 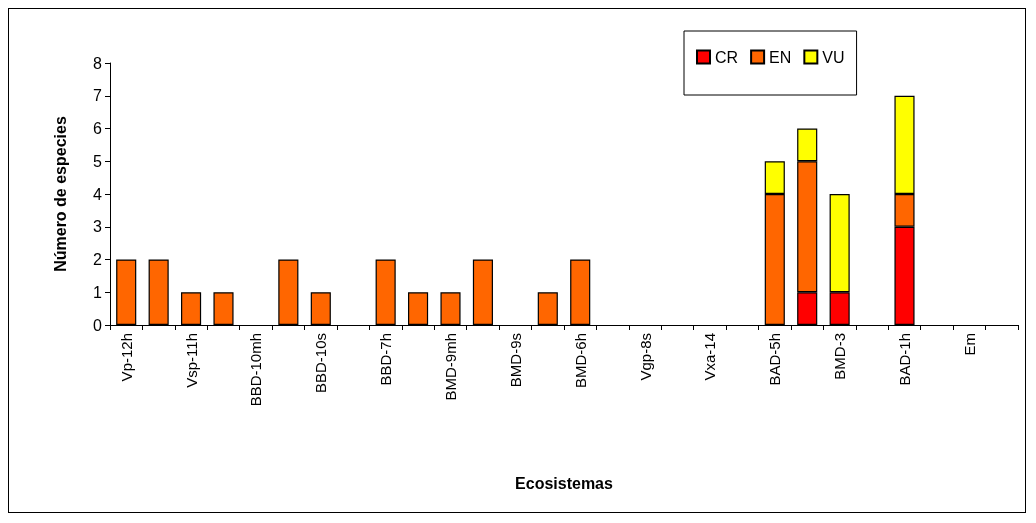 What do you see at coordinates (98, 63) in the screenshot?
I see `y-tick-label: 8` at bounding box center [98, 63].